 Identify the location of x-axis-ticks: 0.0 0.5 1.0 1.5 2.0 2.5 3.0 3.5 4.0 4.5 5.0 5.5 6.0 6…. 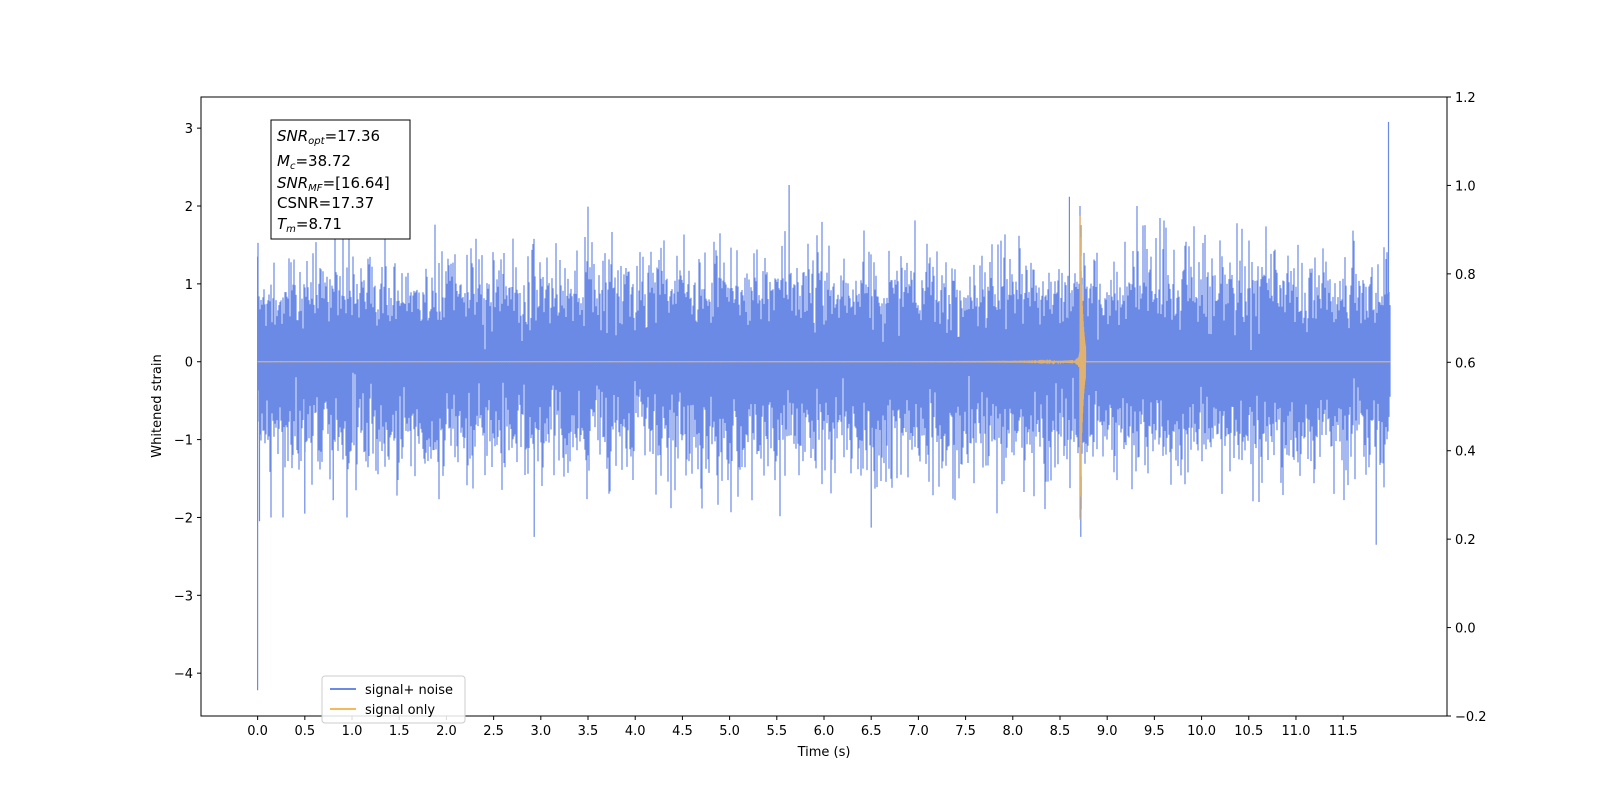
(802, 727).